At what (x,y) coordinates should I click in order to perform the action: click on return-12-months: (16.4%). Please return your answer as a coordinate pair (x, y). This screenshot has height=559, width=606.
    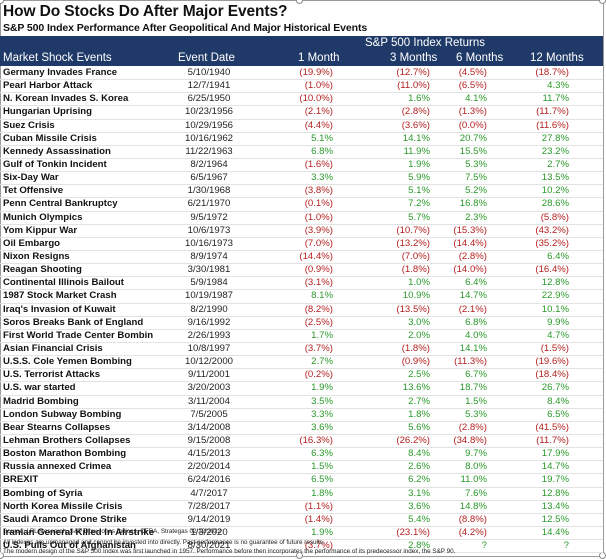
    Looking at the image, I should click on (552, 270).